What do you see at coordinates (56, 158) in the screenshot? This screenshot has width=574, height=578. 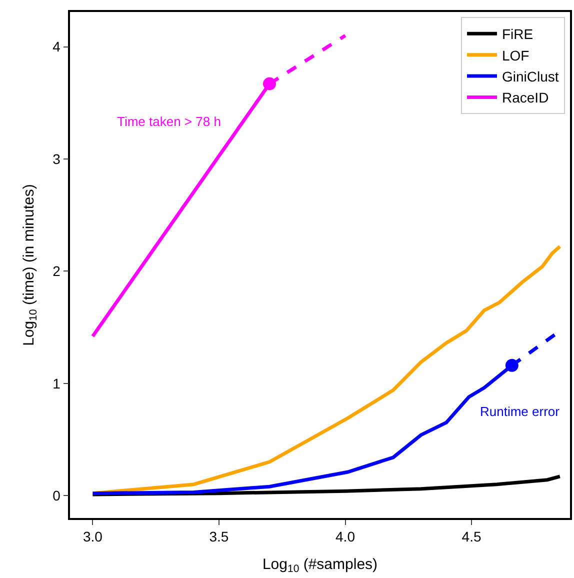 I see `y-tick-label: 3` at bounding box center [56, 158].